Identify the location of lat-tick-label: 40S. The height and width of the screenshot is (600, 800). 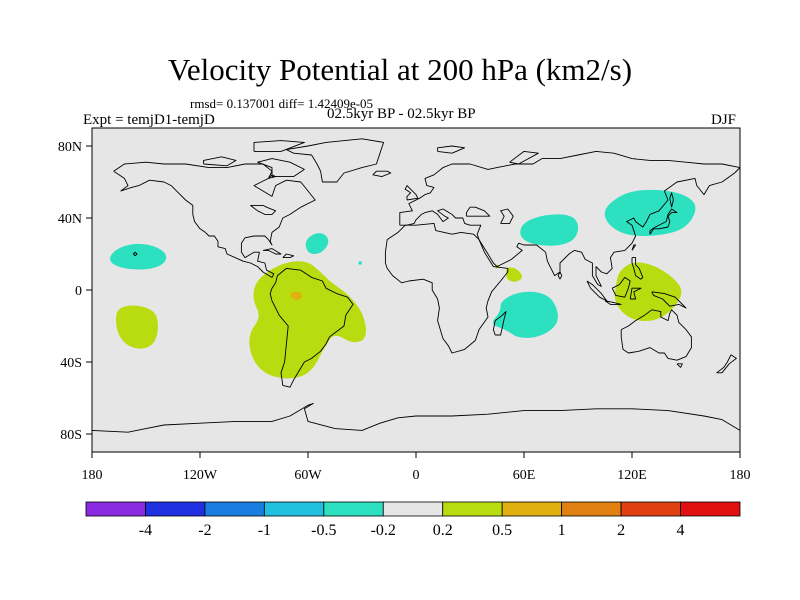
(71, 363).